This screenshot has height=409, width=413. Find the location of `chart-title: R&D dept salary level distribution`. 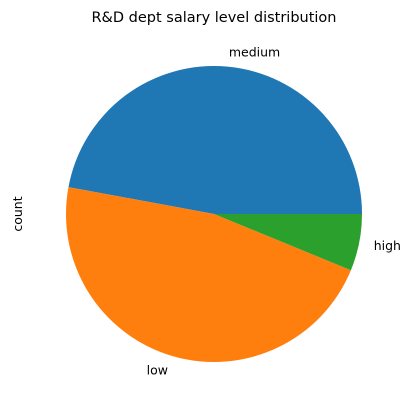

chart-title: R&D dept salary level distribution is located at coordinates (213, 18).